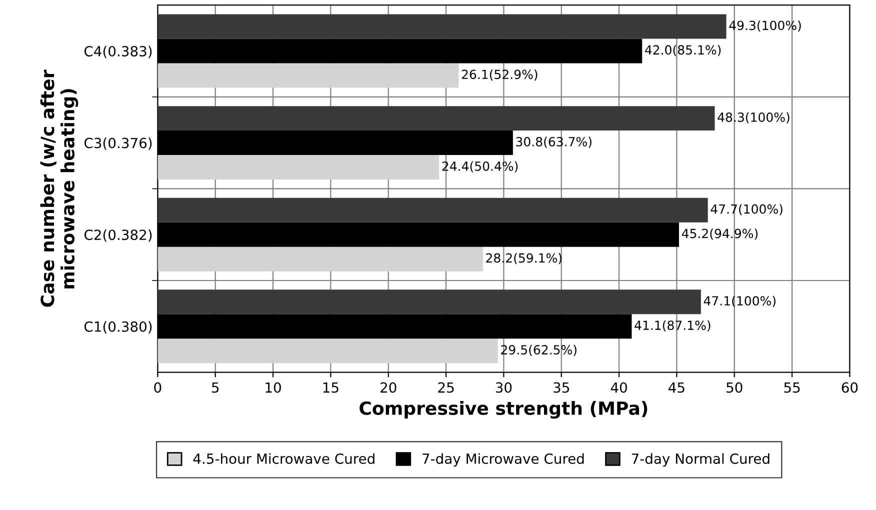 This screenshot has height=510, width=876. I want to click on data-label: 41.1(87.1%), so click(672, 326).